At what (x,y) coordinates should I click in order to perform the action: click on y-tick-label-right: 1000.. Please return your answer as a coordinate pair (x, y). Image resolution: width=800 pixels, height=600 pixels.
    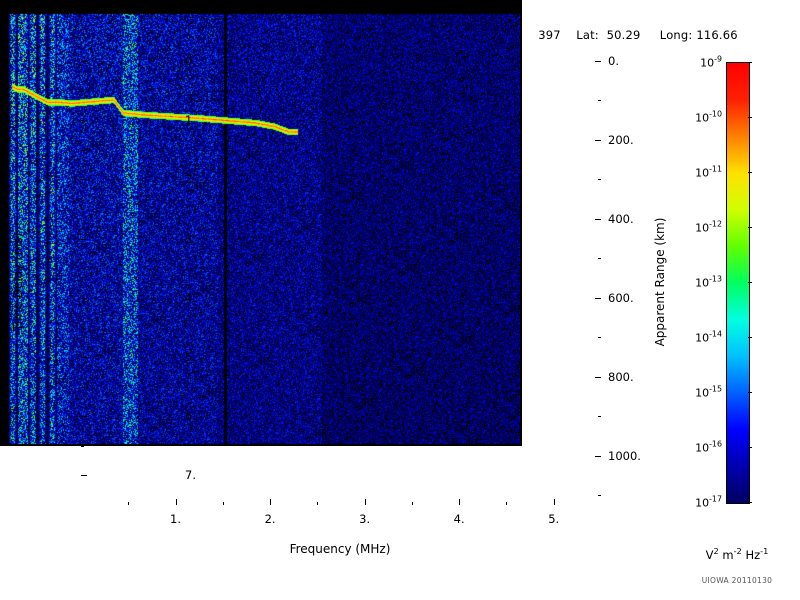
    Looking at the image, I should click on (624, 455).